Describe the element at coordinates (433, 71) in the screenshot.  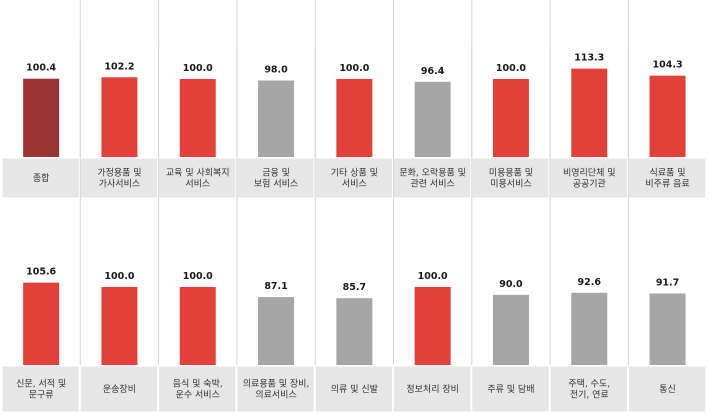
I see `data-label: 96.4` at that location.